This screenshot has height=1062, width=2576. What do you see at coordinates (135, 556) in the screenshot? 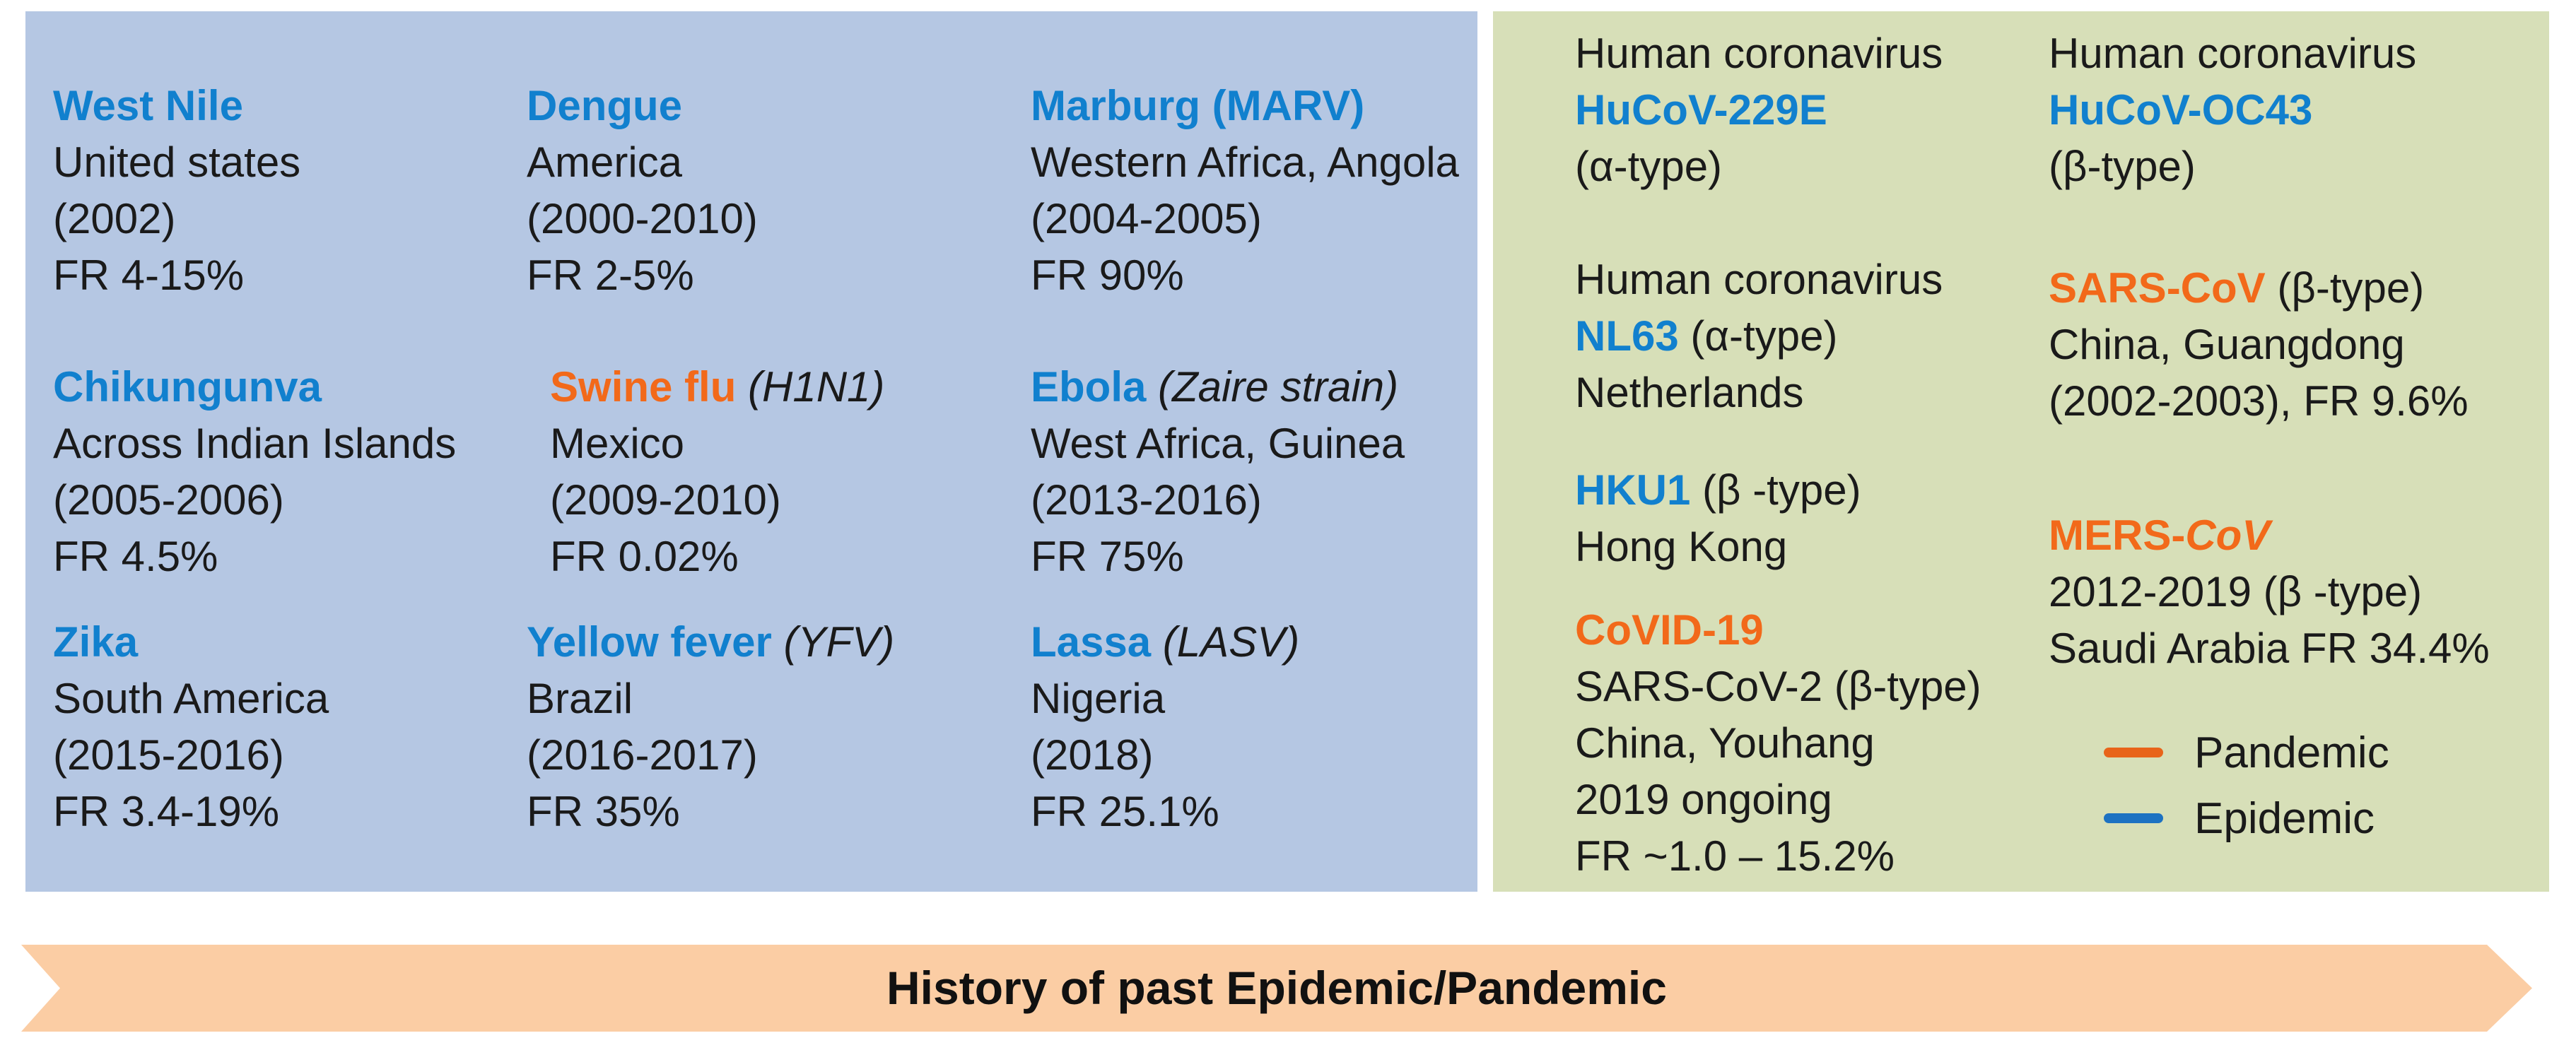
I see `disease-fatality-rate: FR 4.5%` at bounding box center [135, 556].